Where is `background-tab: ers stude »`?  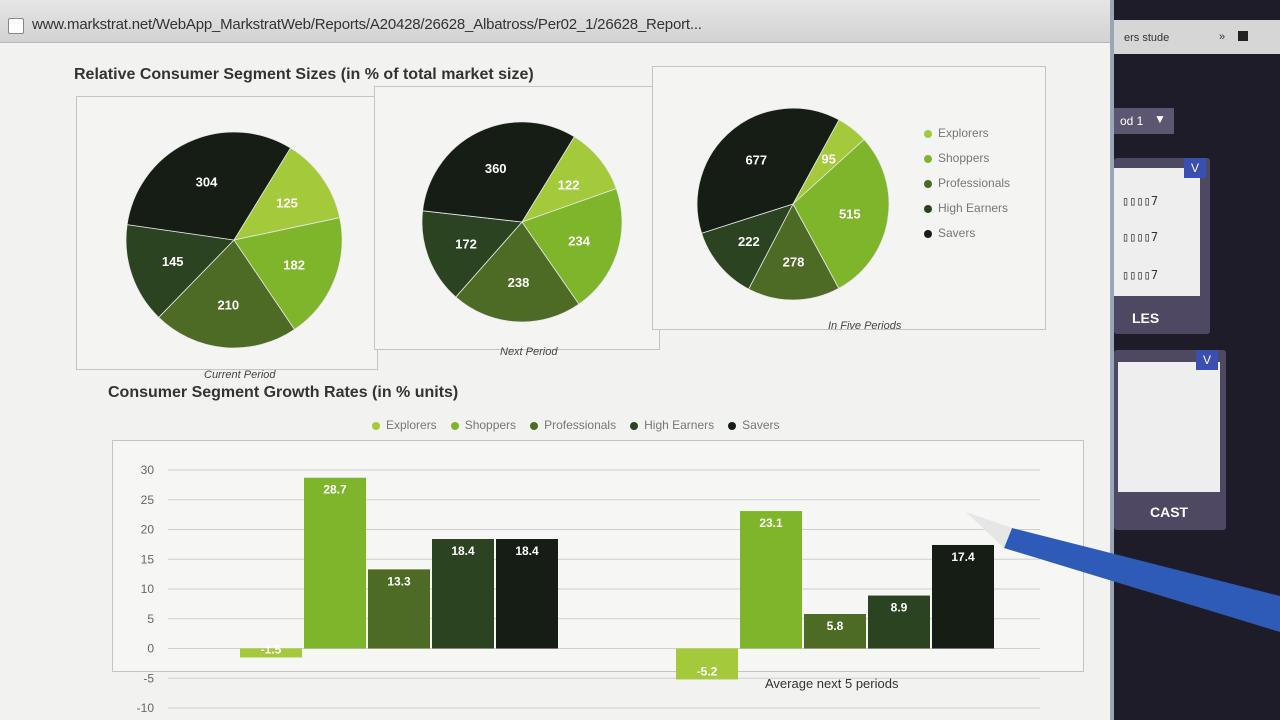 background-tab: ers stude » is located at coordinates (1197, 37).